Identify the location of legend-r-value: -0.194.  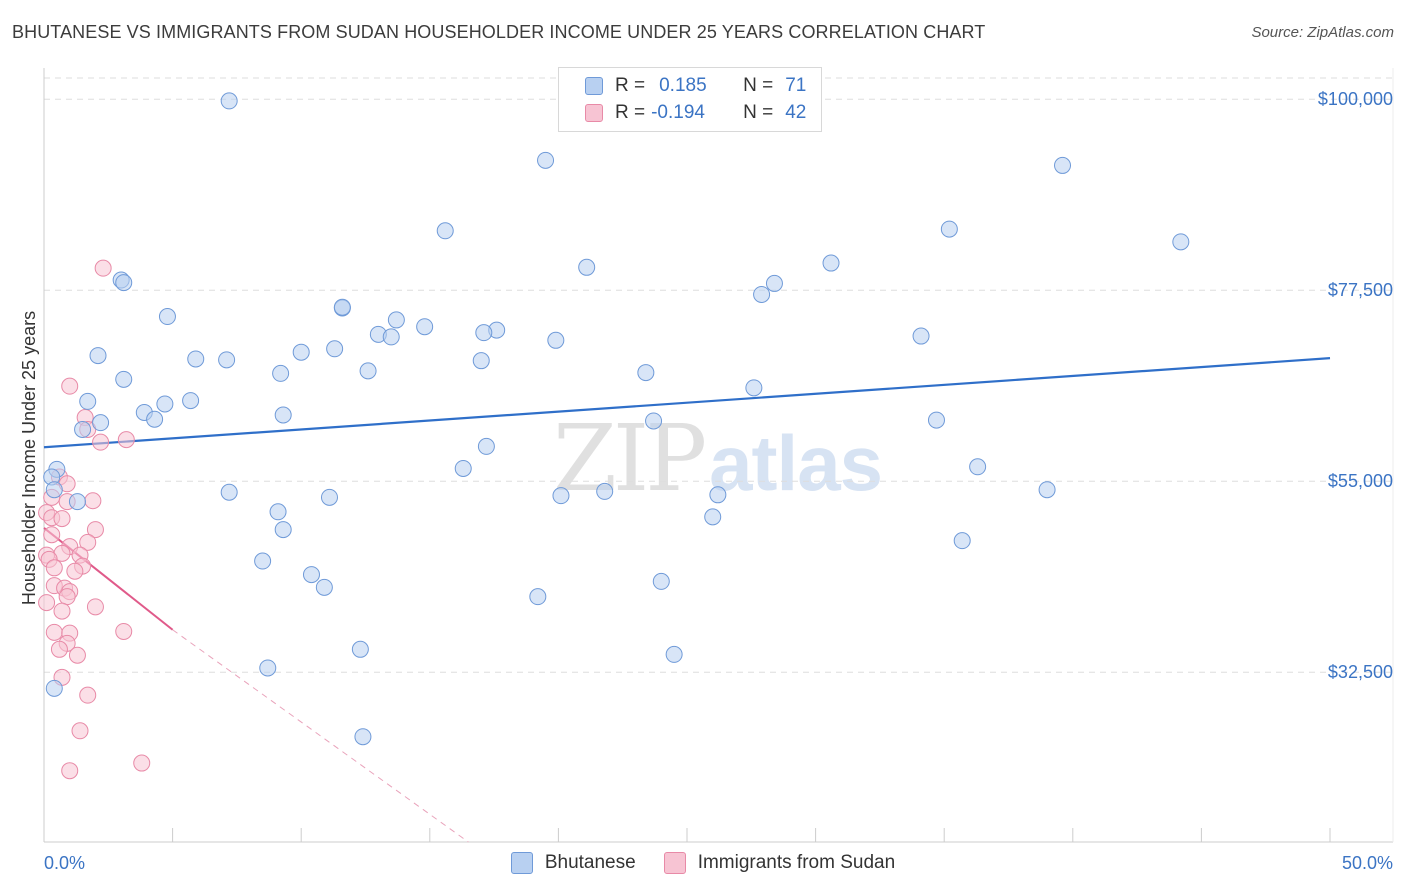
(678, 112).